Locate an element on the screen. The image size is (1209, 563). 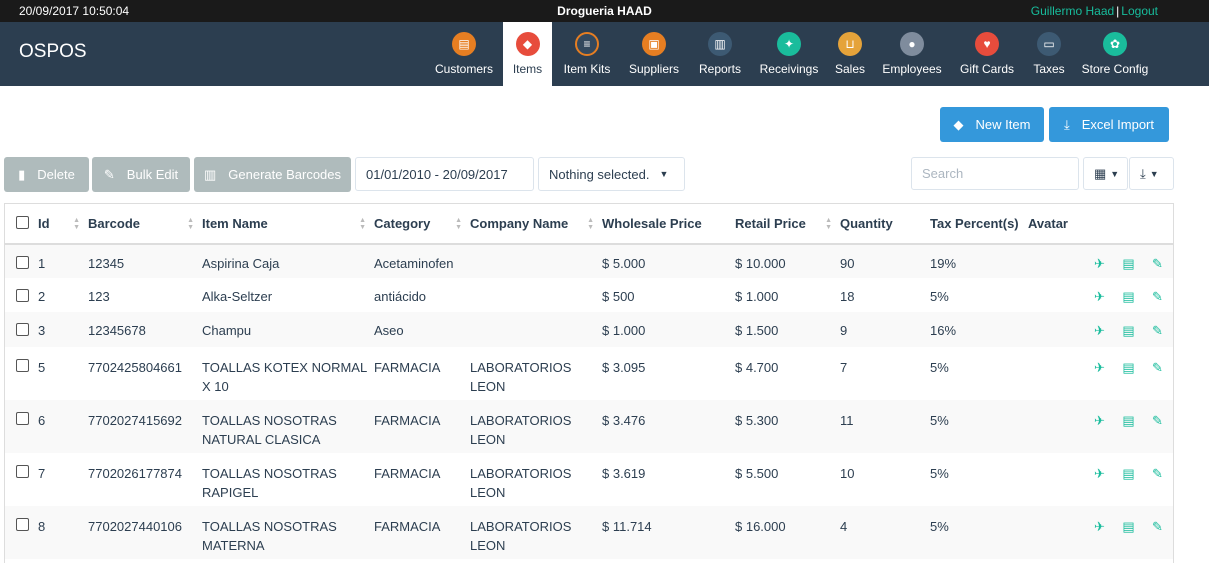
cell-id: 2 is located at coordinates (42, 296).